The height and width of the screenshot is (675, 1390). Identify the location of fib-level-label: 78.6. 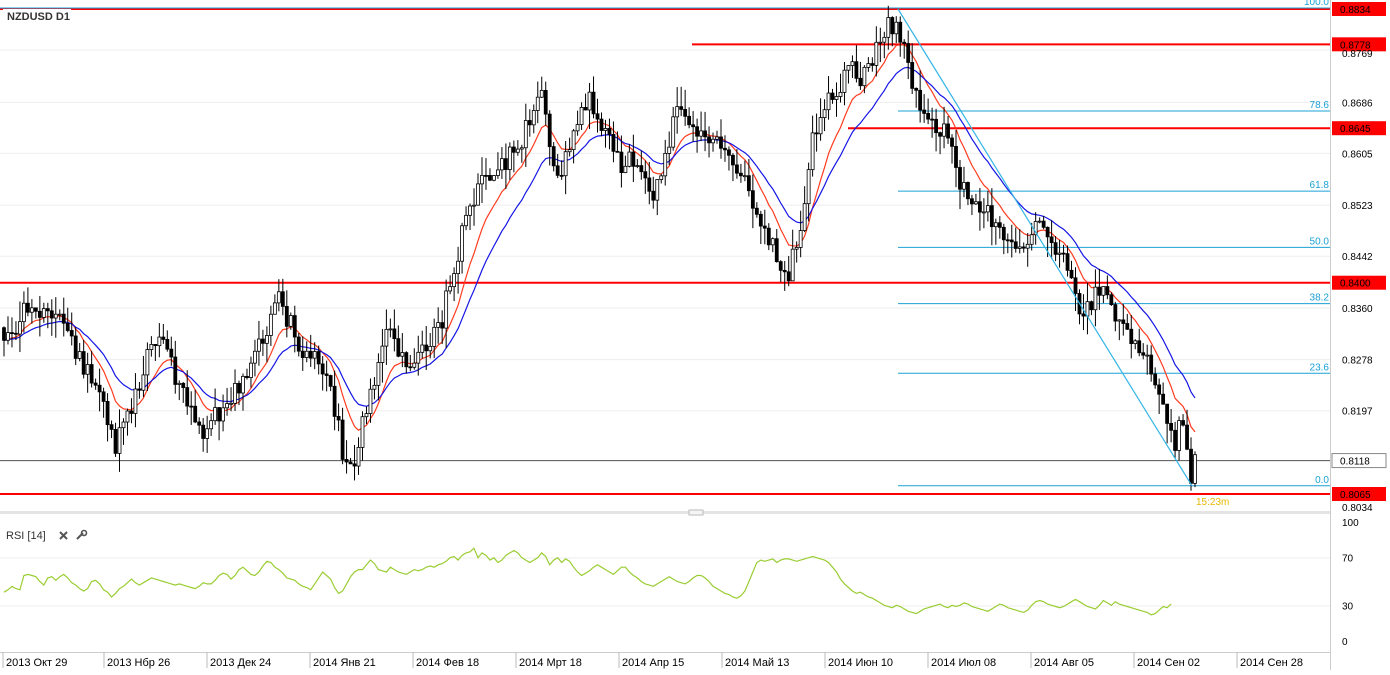
(1320, 105).